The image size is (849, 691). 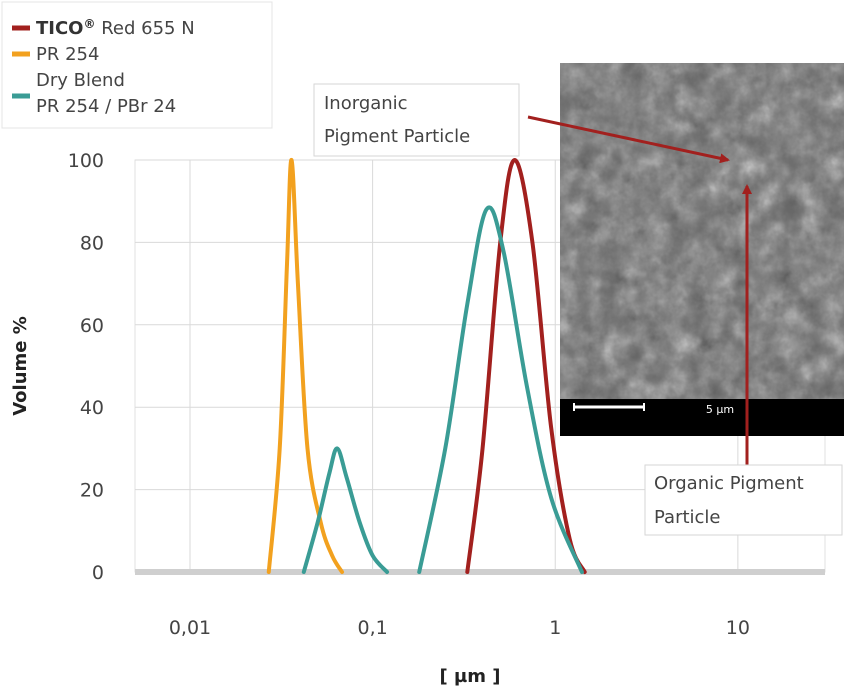 What do you see at coordinates (416, 120) in the screenshot?
I see `callout-inorganic: Inorganic Pigment Particle` at bounding box center [416, 120].